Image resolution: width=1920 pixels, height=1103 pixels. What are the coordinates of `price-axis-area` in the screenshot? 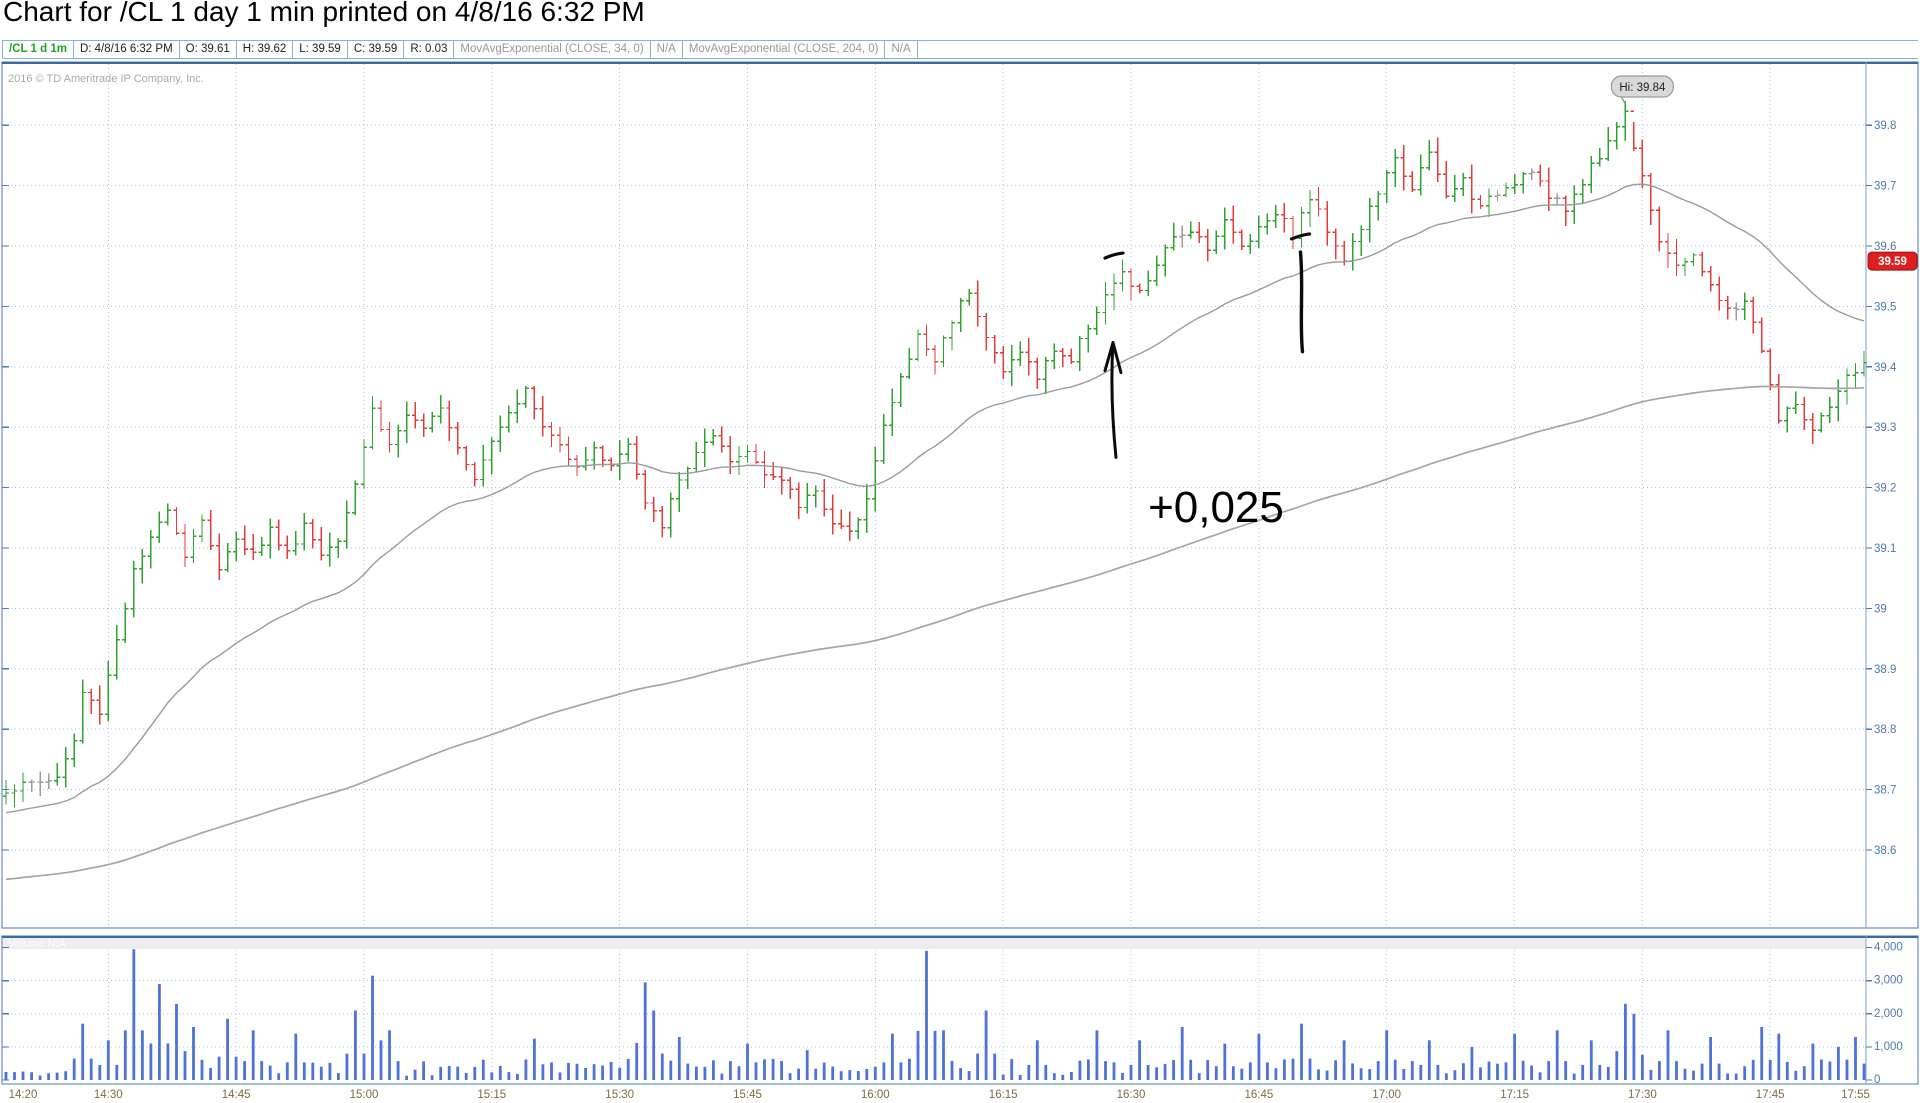 It's located at (1893, 573).